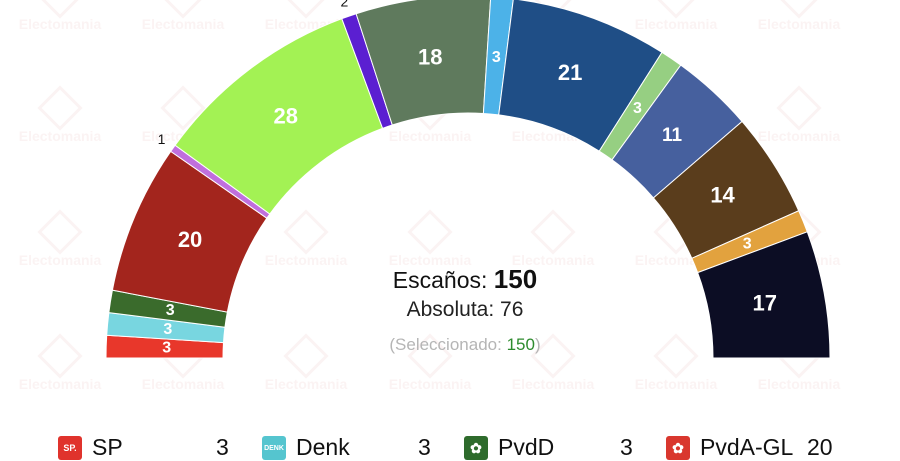 This screenshot has width=900, height=461. Describe the element at coordinates (476, 448) in the screenshot. I see `pvdd-logo-icon: ✿` at that location.